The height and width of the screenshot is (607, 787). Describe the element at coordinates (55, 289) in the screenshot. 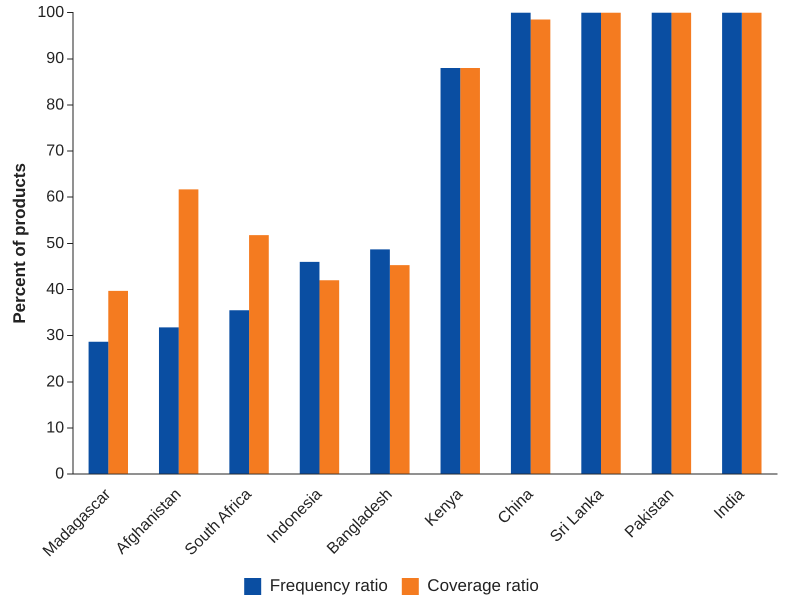

I see `y-tick-label: 40` at that location.